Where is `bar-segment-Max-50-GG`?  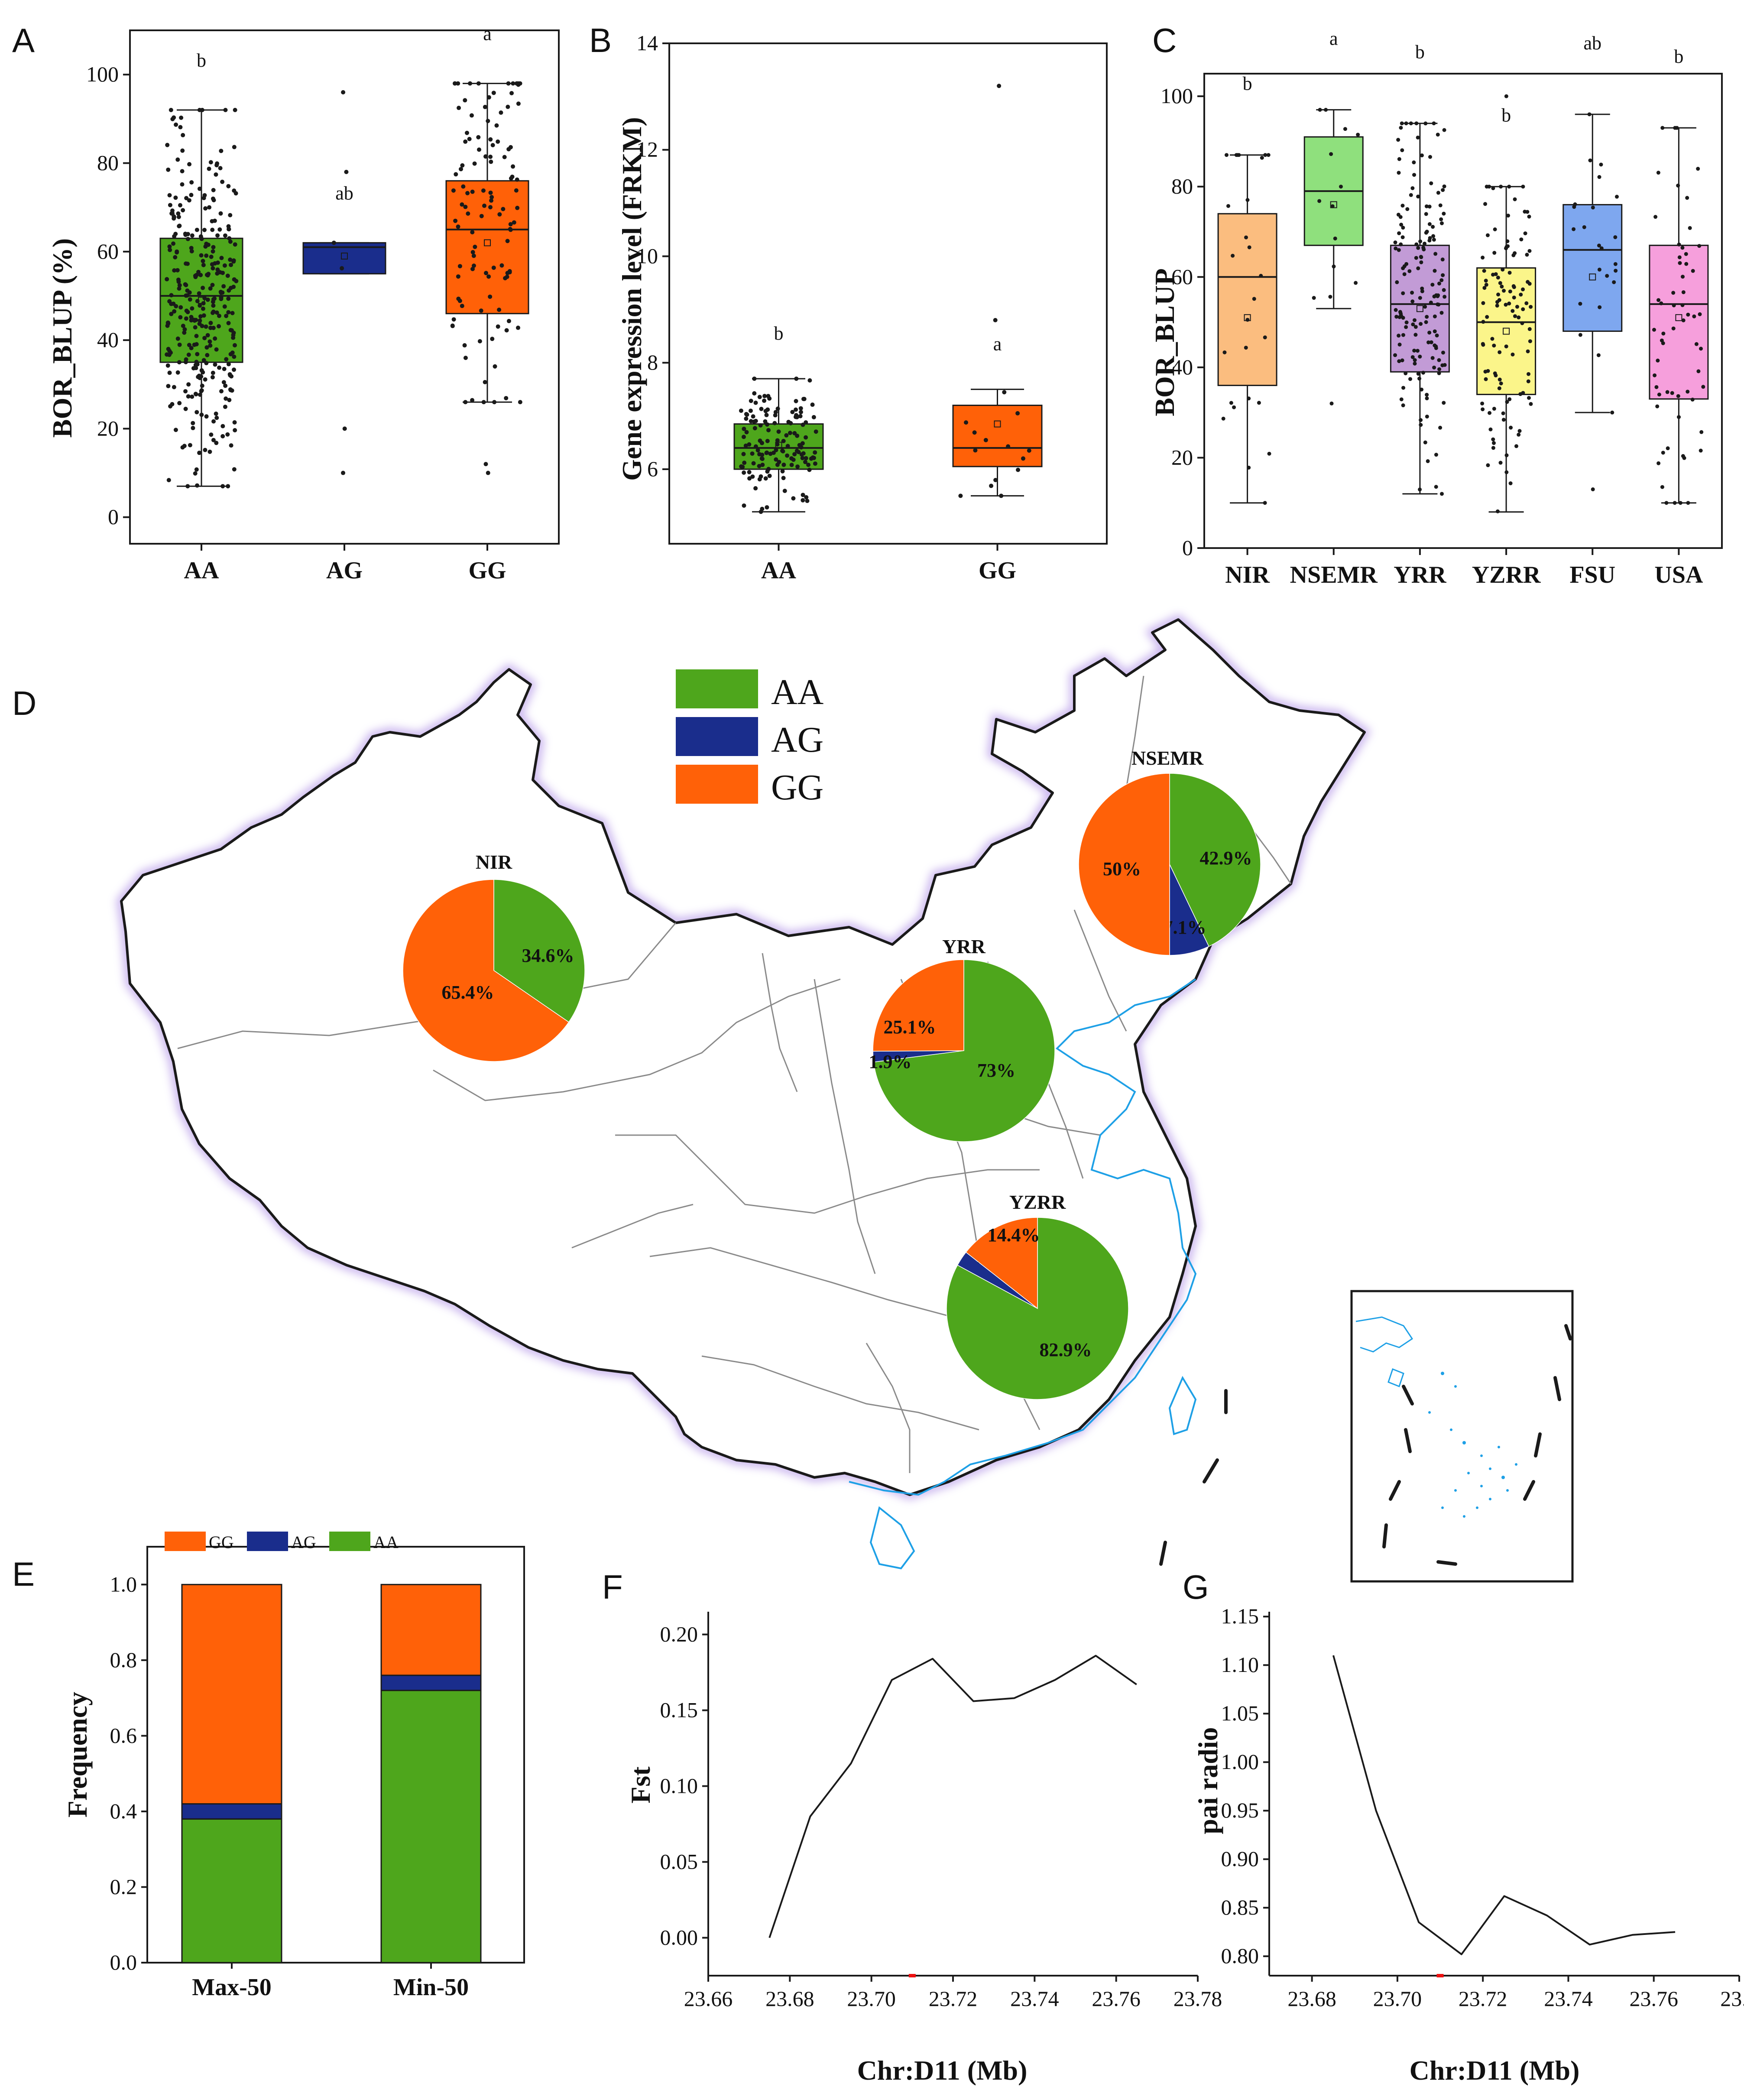
bar-segment-Max-50-GG is located at coordinates (231, 1694).